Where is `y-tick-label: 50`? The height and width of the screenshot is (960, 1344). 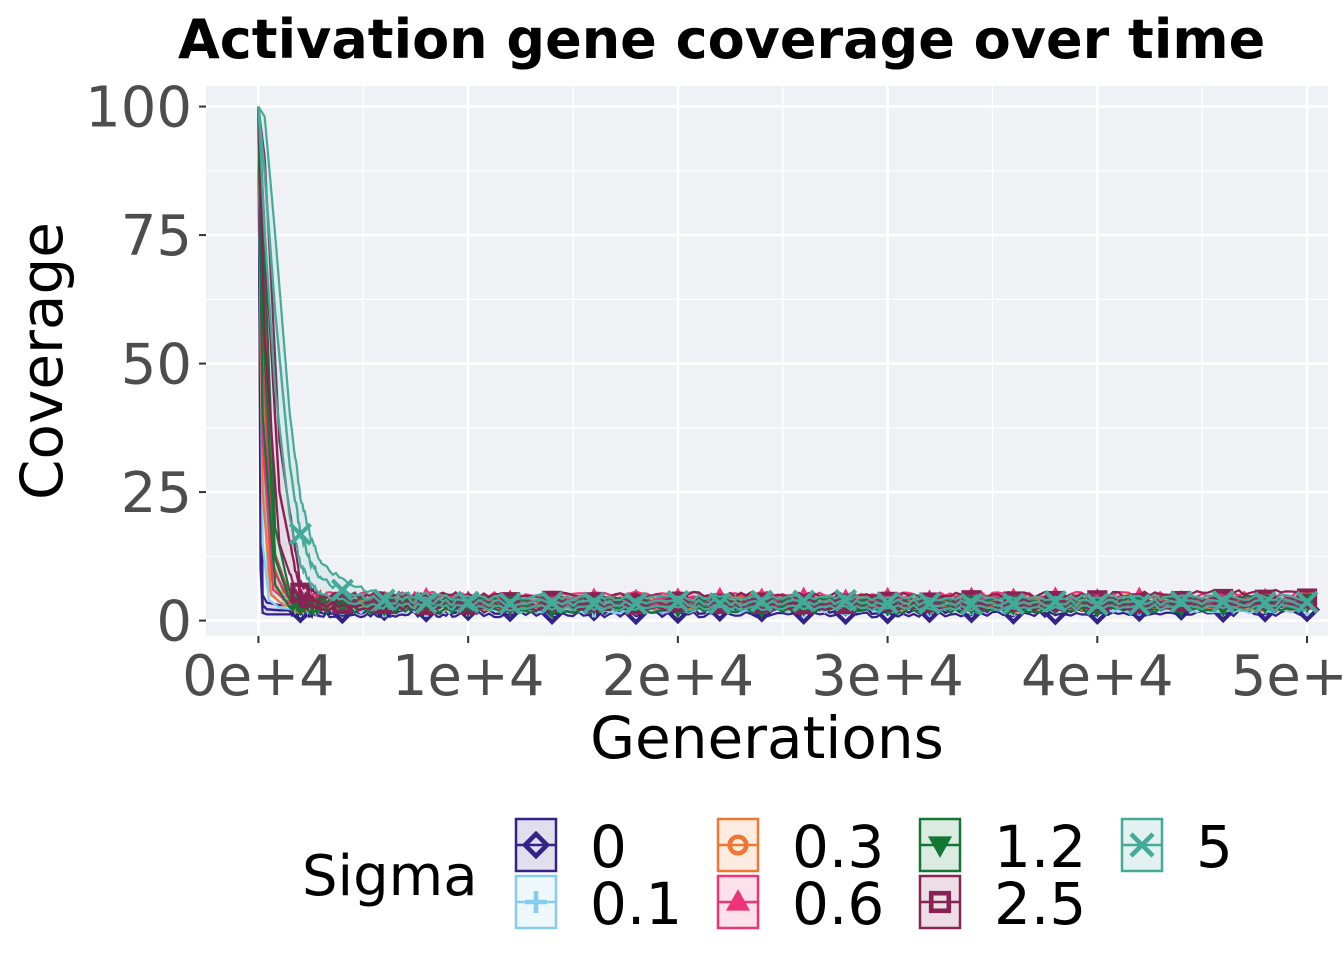
y-tick-label: 50 is located at coordinates (156, 365).